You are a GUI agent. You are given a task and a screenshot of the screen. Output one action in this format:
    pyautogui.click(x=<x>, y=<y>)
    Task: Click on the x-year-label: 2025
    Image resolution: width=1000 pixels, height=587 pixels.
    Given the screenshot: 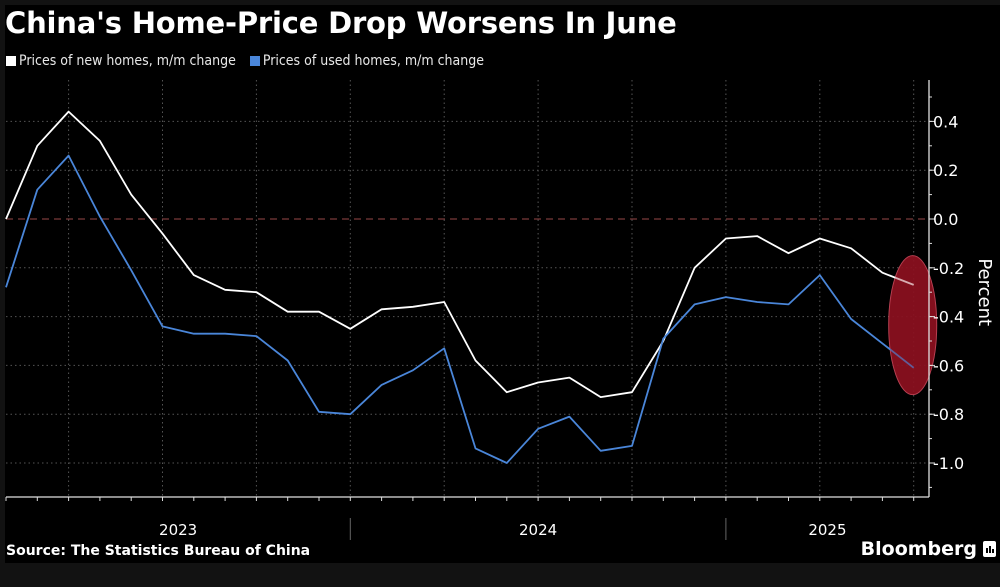 What is the action you would take?
    pyautogui.click(x=827, y=530)
    